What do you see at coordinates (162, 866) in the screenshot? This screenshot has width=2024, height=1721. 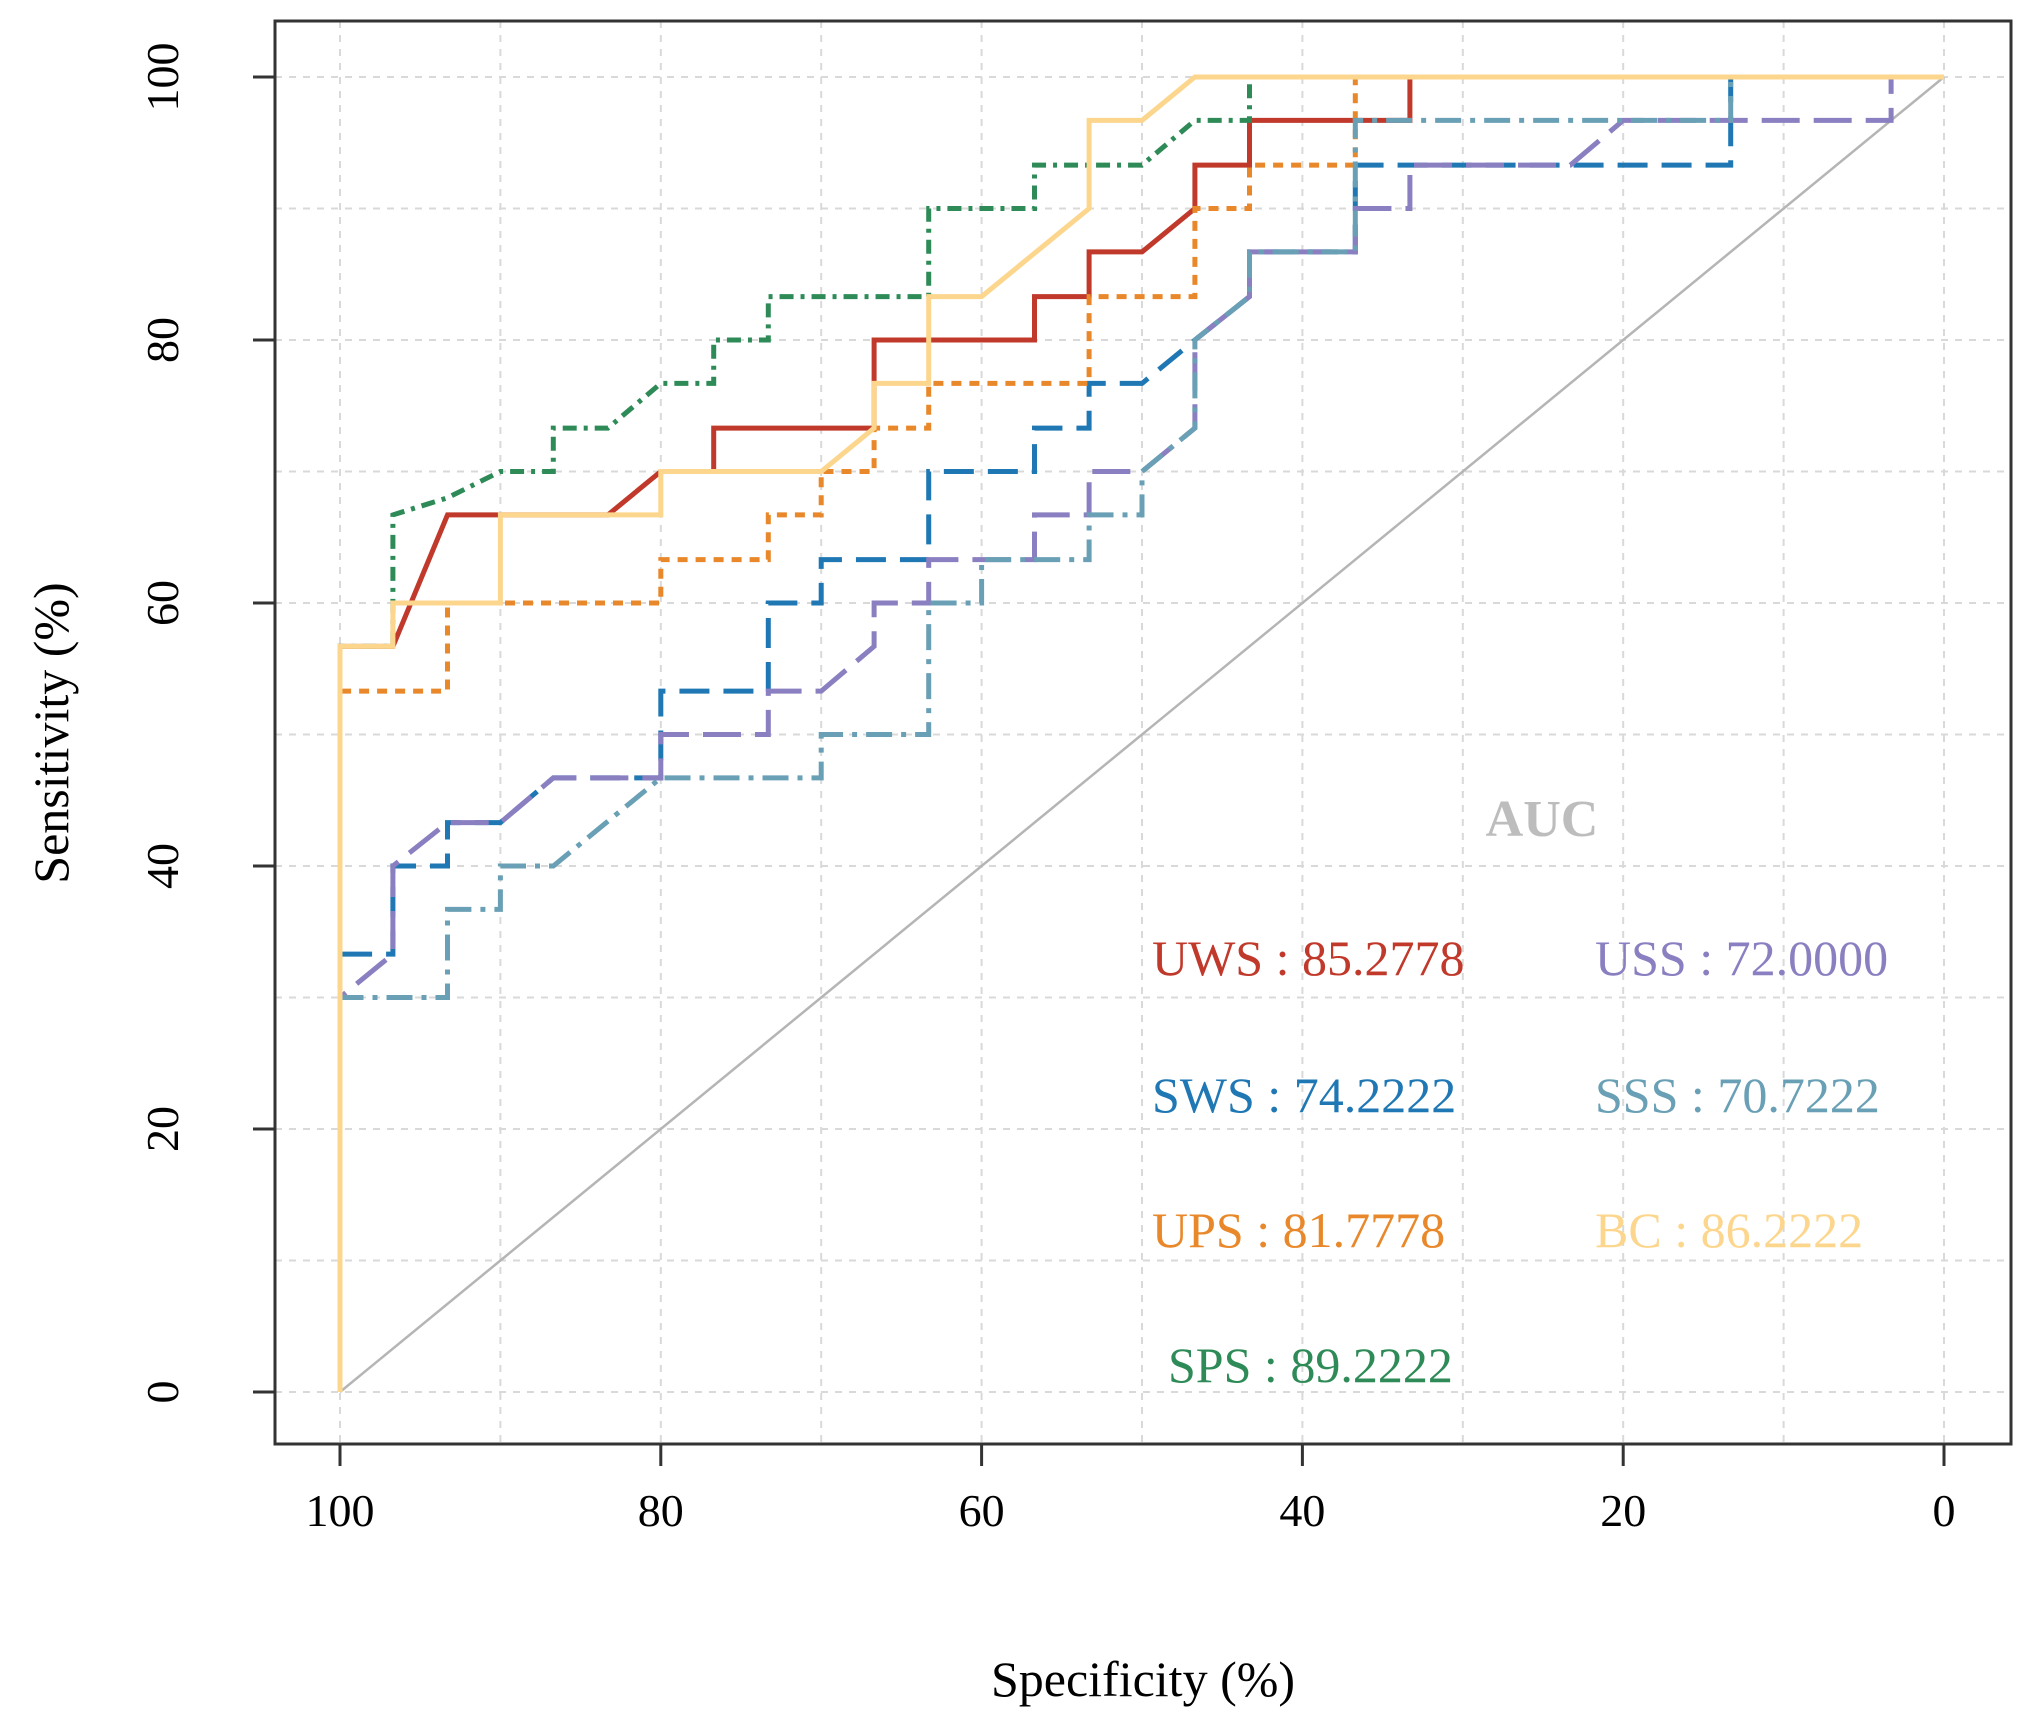 I see `y-tick-label: 40` at bounding box center [162, 866].